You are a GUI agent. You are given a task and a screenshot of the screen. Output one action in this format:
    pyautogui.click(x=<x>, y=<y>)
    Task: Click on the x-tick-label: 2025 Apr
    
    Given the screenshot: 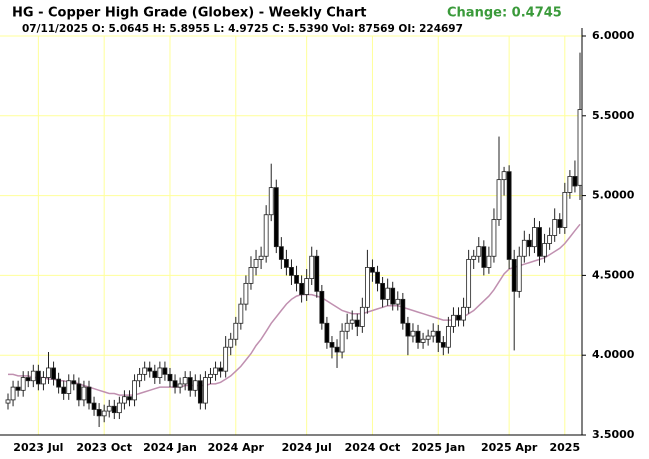 What is the action you would take?
    pyautogui.click(x=509, y=447)
    